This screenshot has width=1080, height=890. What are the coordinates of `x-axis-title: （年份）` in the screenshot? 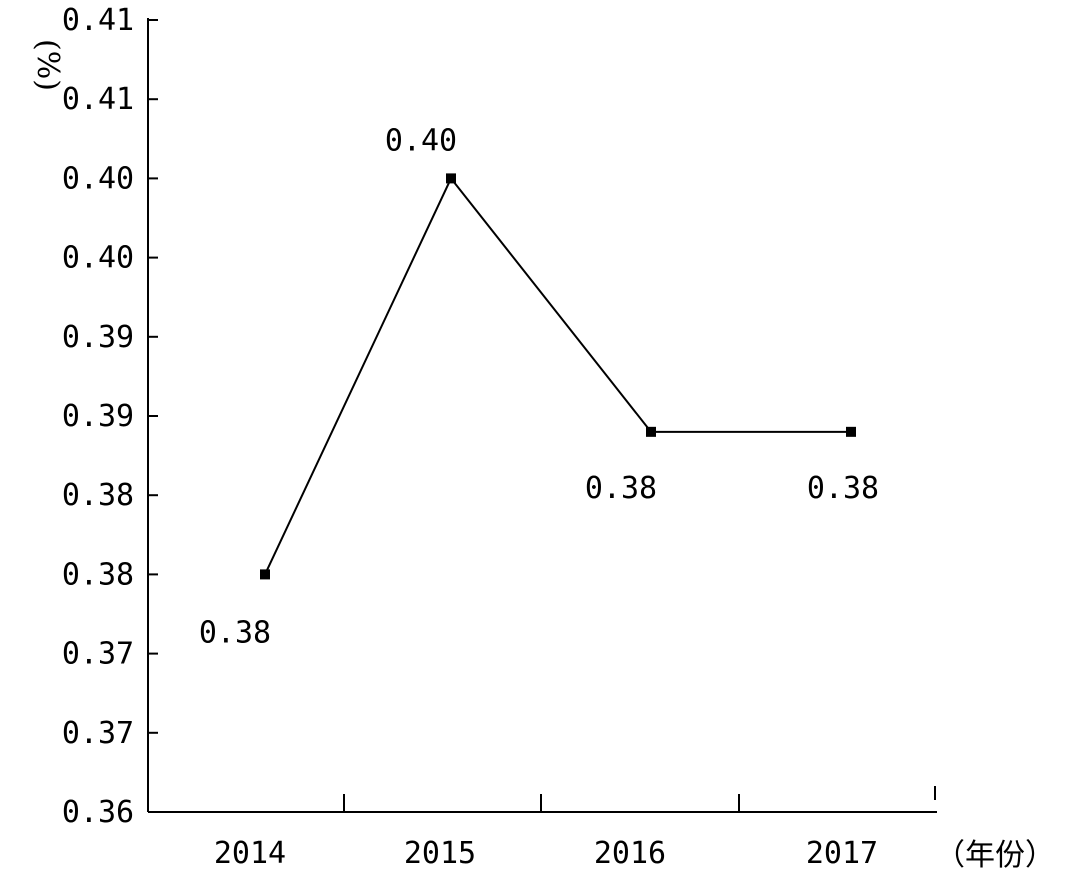 It's located at (995, 855).